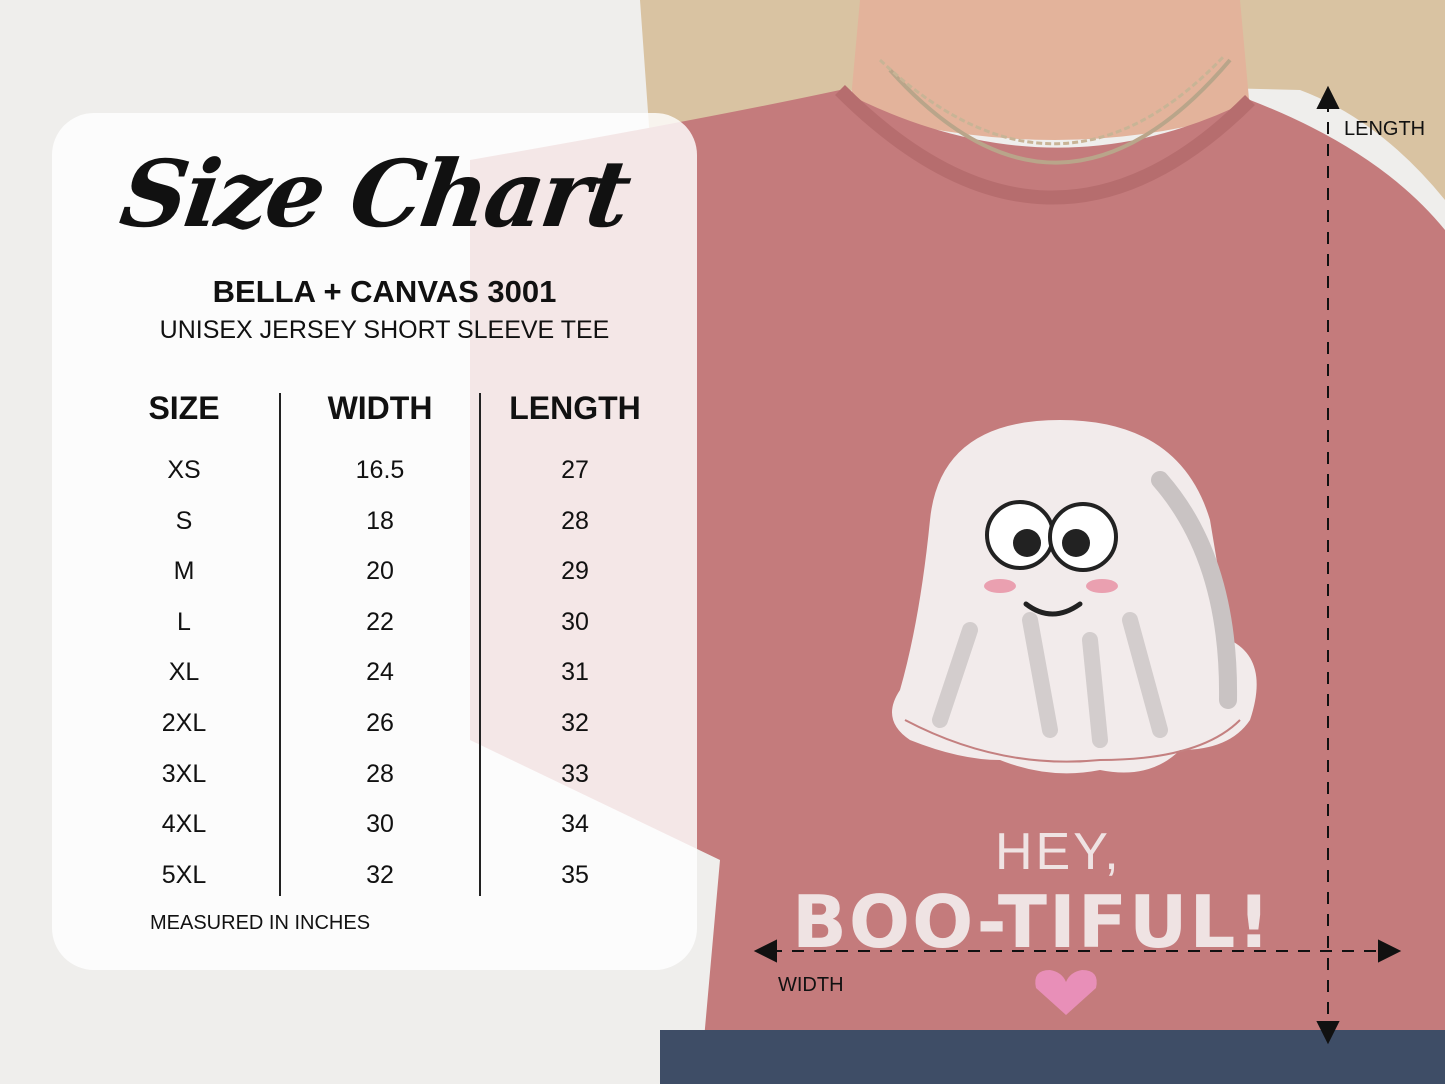 Image resolution: width=1445 pixels, height=1084 pixels. What do you see at coordinates (575, 408) in the screenshot?
I see `header-length: LENGTH` at bounding box center [575, 408].